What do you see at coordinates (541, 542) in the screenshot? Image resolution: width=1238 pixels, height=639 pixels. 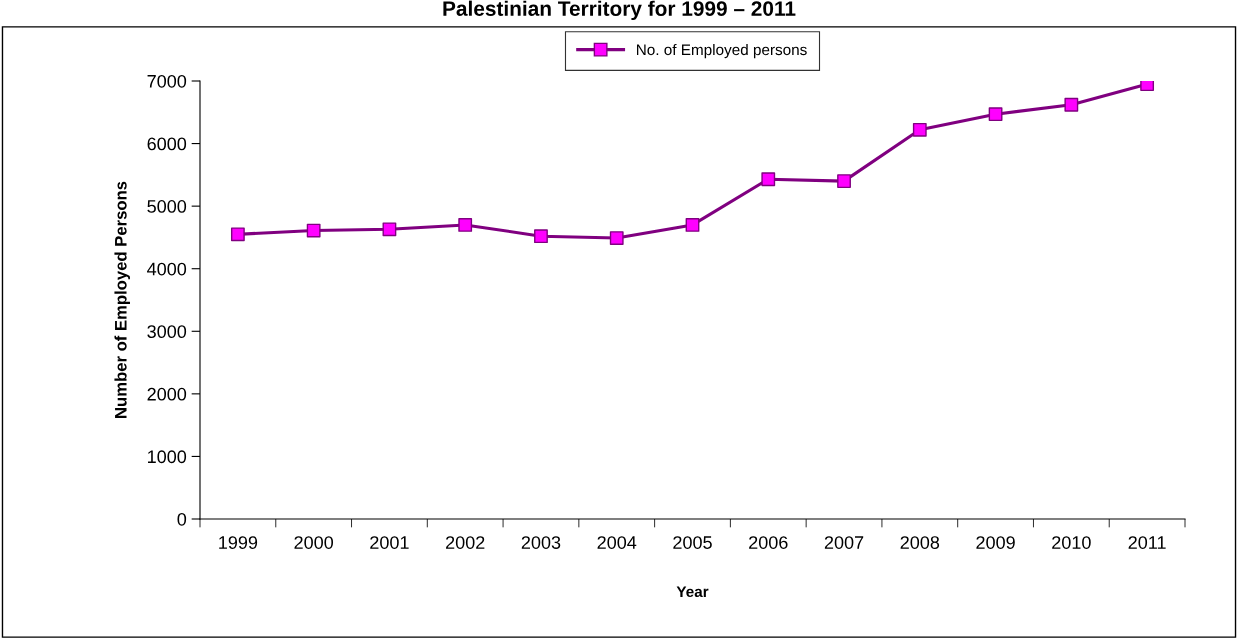 I see `x-tick-label: 2003` at bounding box center [541, 542].